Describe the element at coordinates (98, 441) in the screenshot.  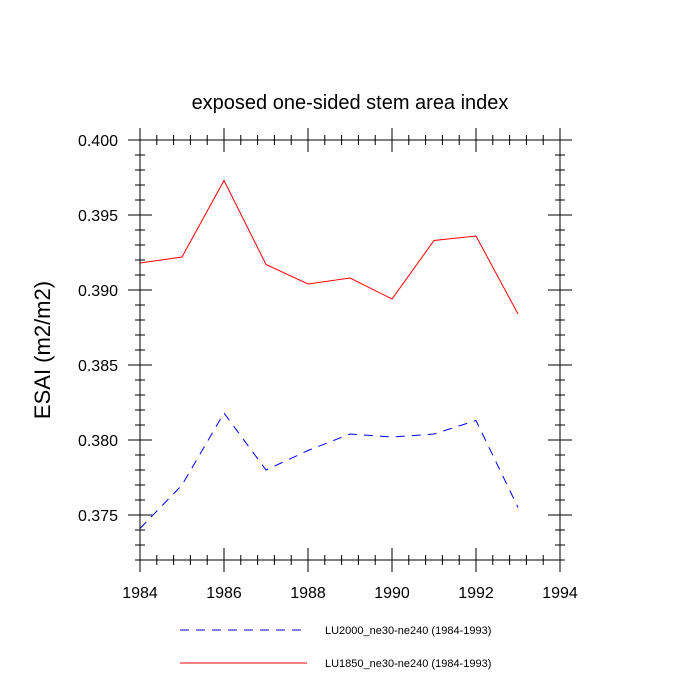
I see `y-tick-label: 0.380` at that location.